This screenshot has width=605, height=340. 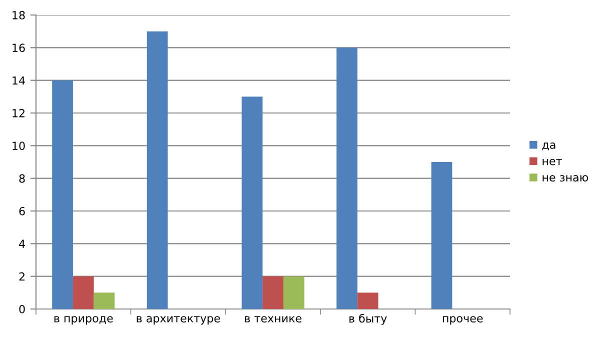 What do you see at coordinates (18, 113) in the screenshot?
I see `y-tick-label: 12` at bounding box center [18, 113].